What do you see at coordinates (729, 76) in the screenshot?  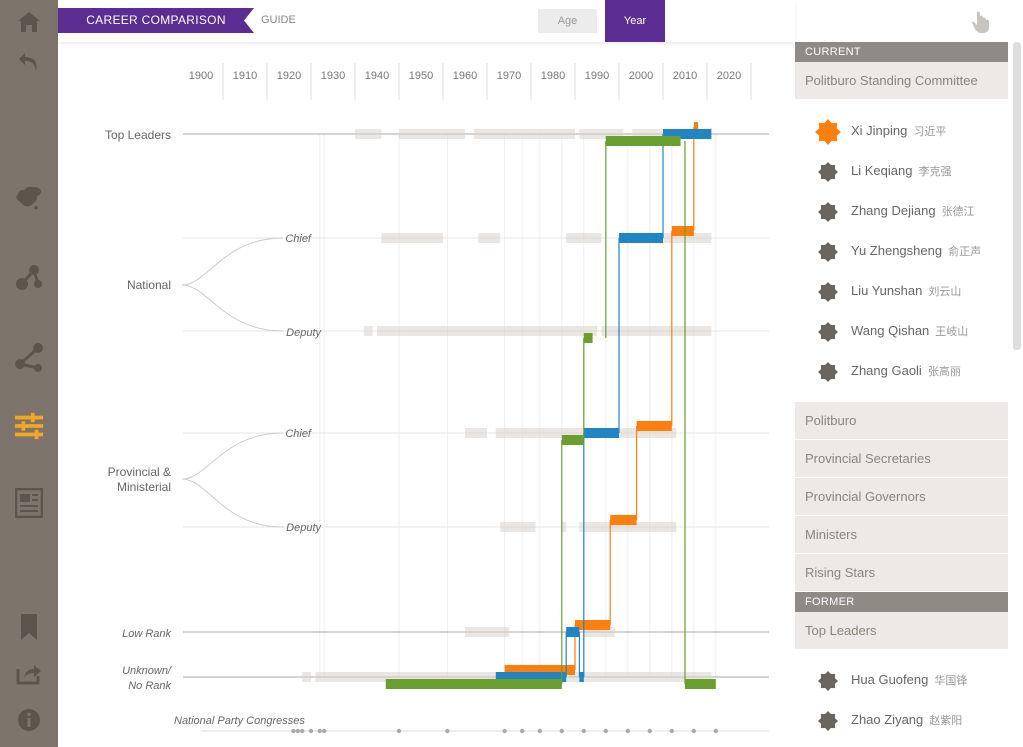 I see `year-tick-label: 2020` at bounding box center [729, 76].